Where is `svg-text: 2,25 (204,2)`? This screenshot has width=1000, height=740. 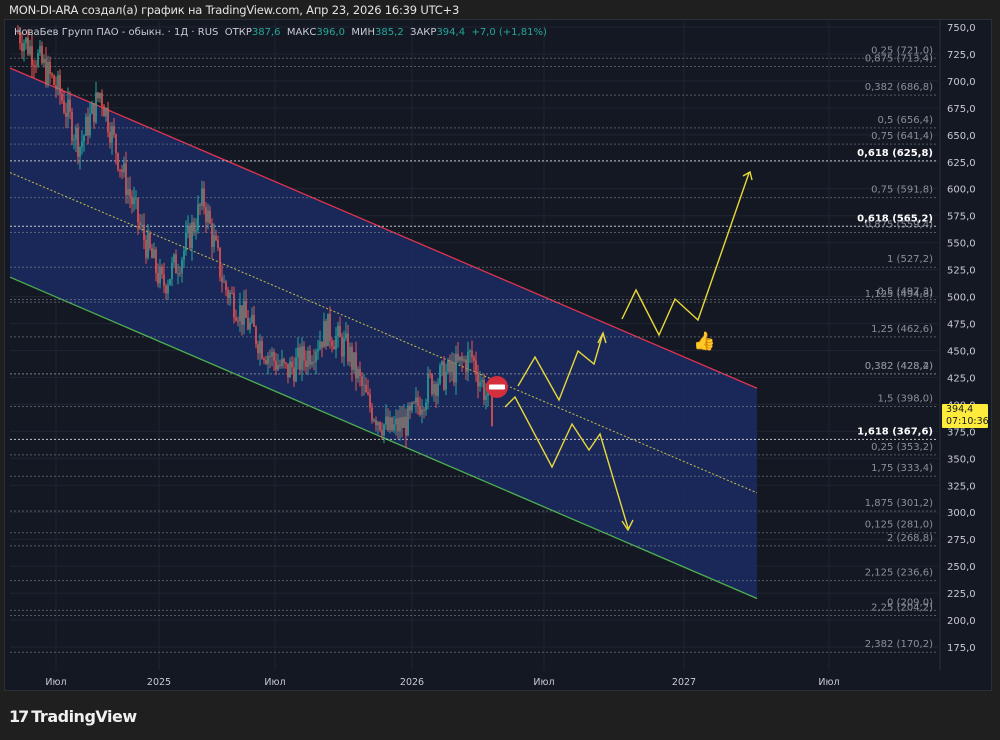
svg-text: 2,25 (204,2) is located at coordinates (902, 608).